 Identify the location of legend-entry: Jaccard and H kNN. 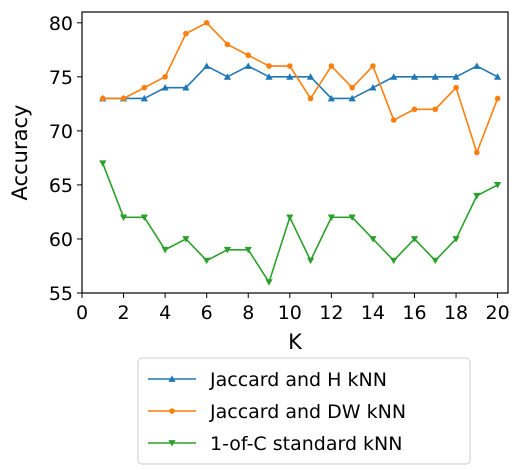
(267, 380).